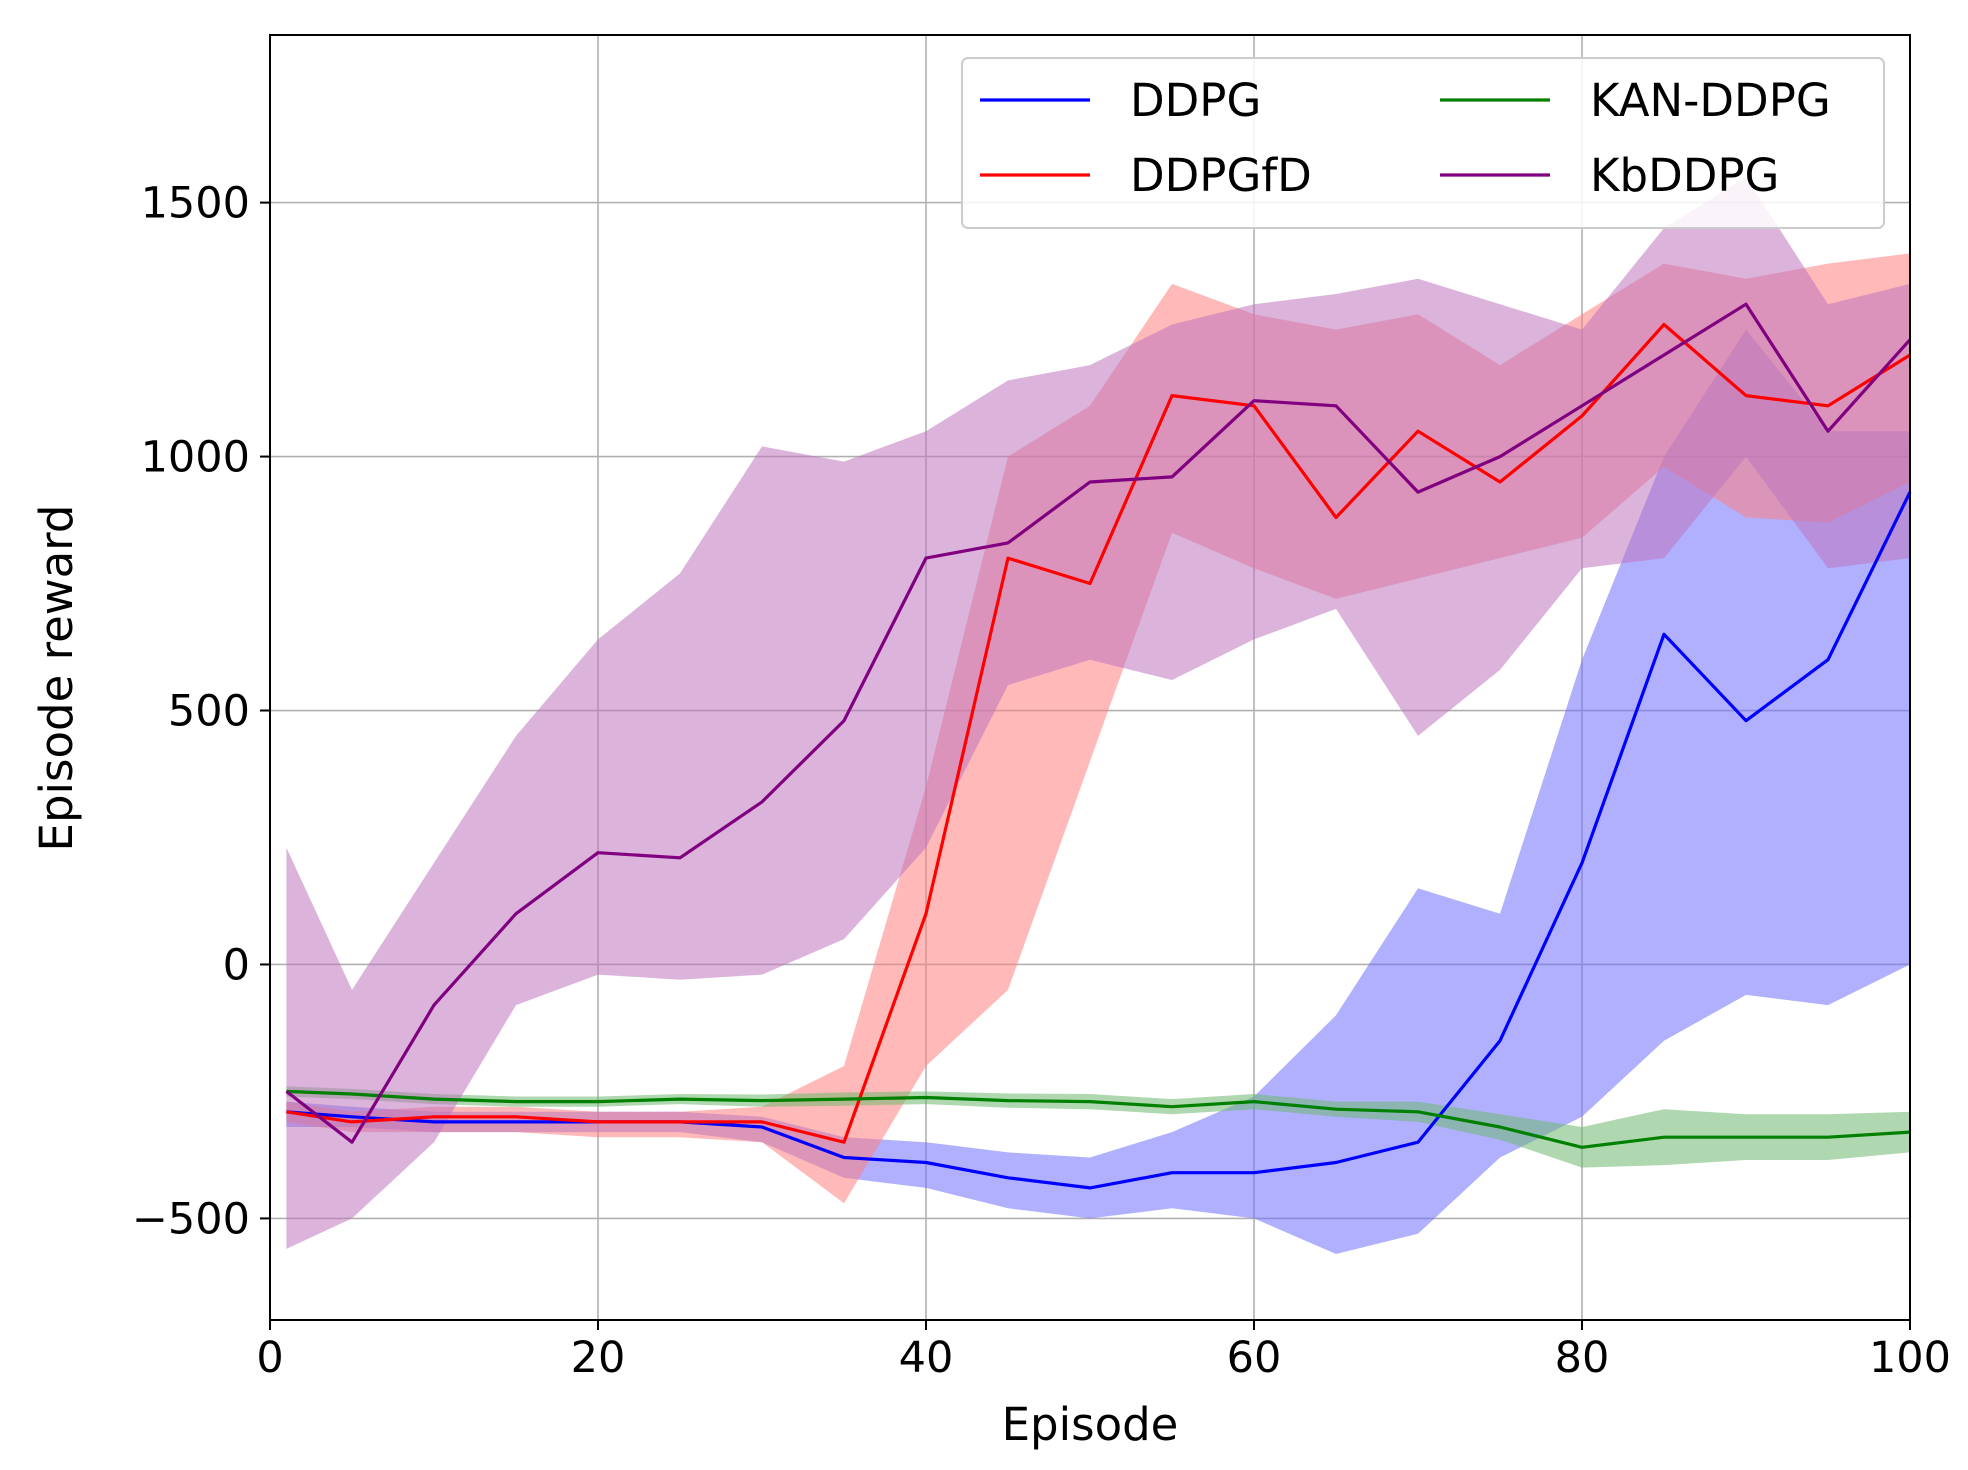 Image resolution: width=1968 pixels, height=1470 pixels. I want to click on x-tick-label-20: 20, so click(598, 1358).